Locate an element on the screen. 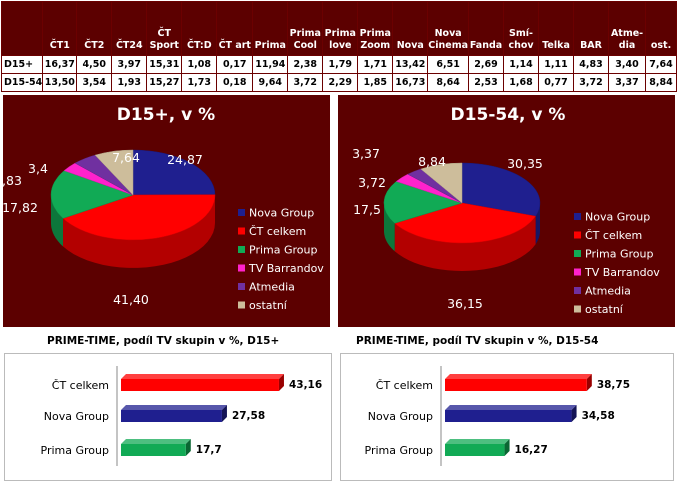 The height and width of the screenshot is (484, 679). header-cell: Smí-chov is located at coordinates (521, 28).